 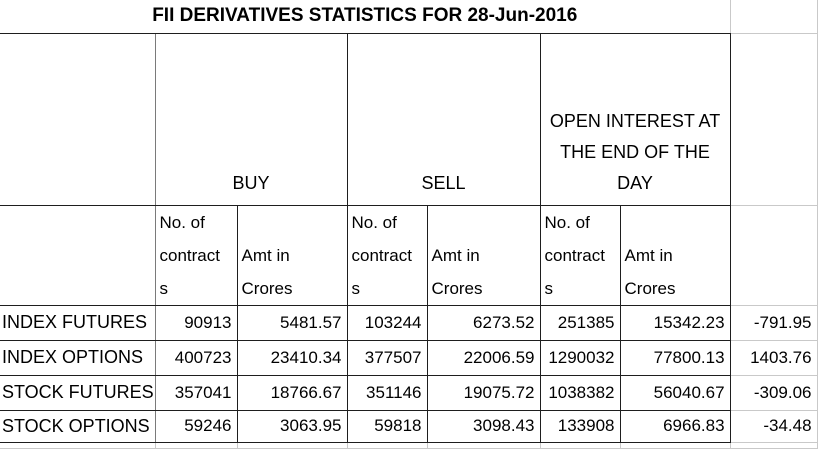 What do you see at coordinates (774, 323) in the screenshot?
I see `net-value-cell: -791.95` at bounding box center [774, 323].